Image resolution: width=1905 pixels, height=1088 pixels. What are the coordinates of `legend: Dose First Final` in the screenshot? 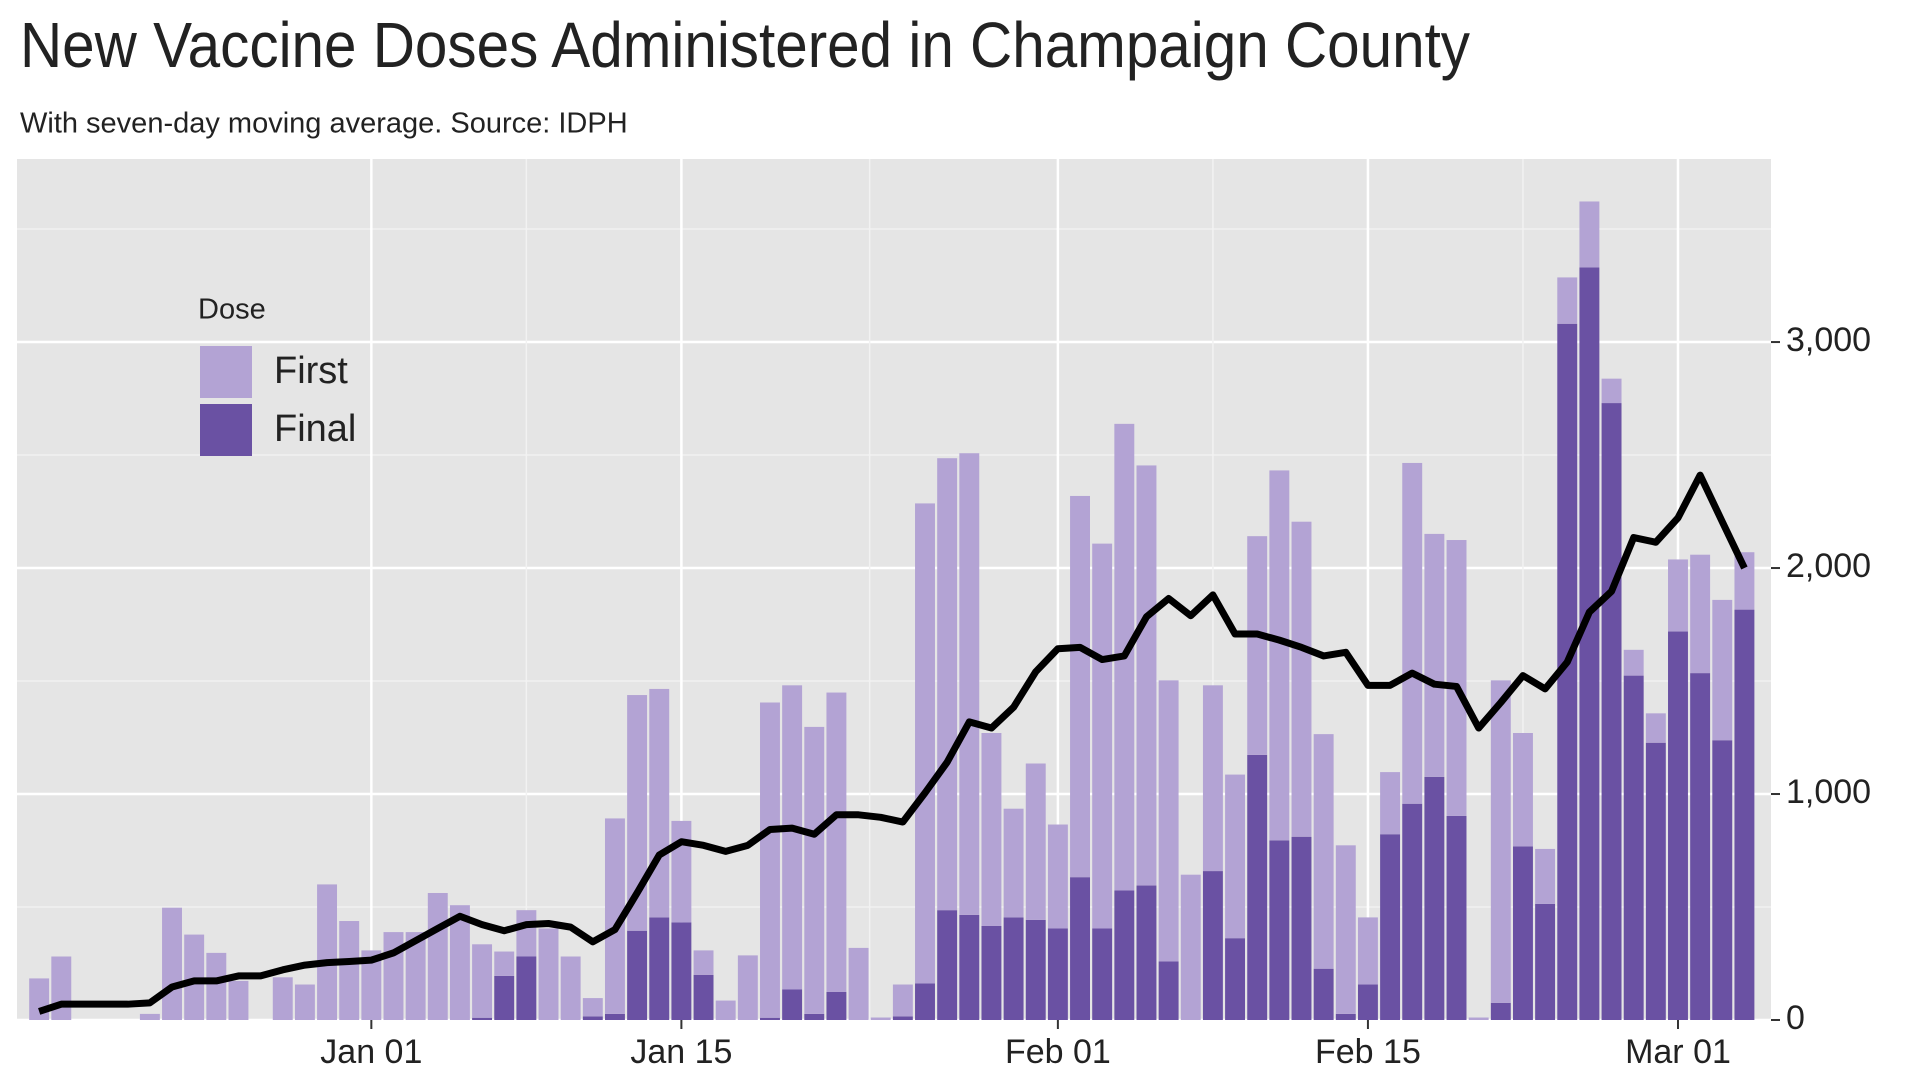 It's located at (277, 375).